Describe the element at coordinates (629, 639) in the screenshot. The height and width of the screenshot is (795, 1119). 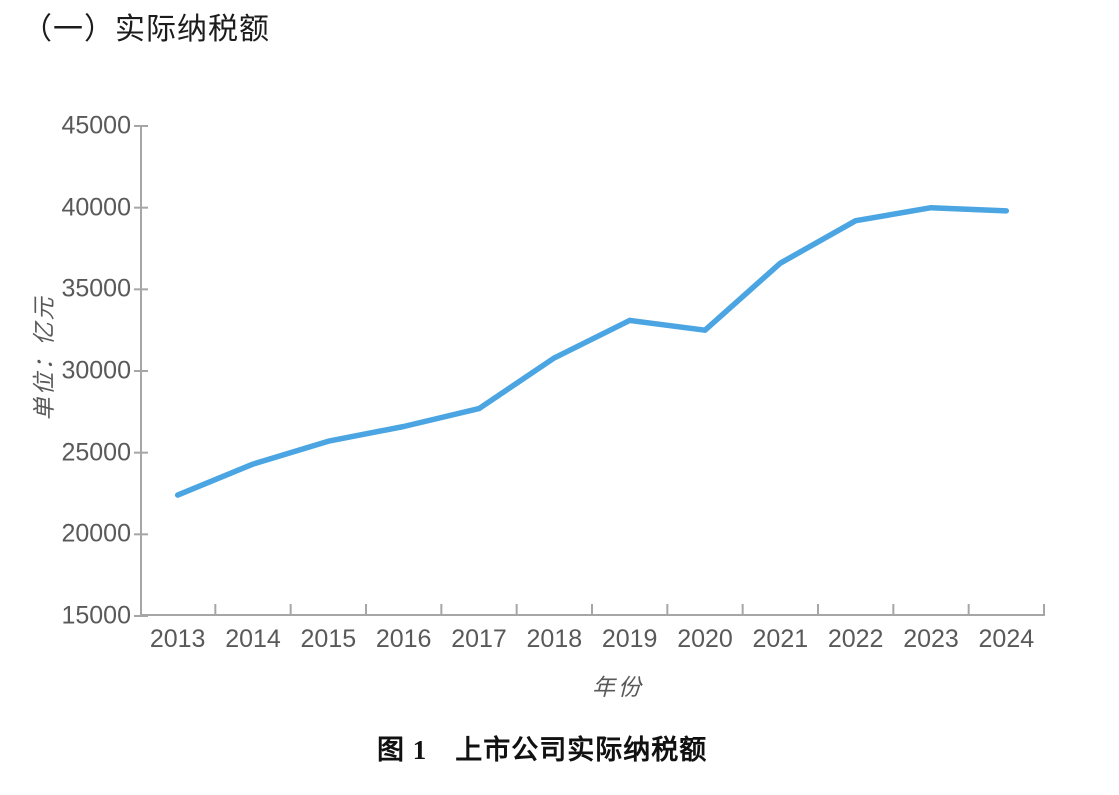
I see `x-tick-label: 2019` at that location.